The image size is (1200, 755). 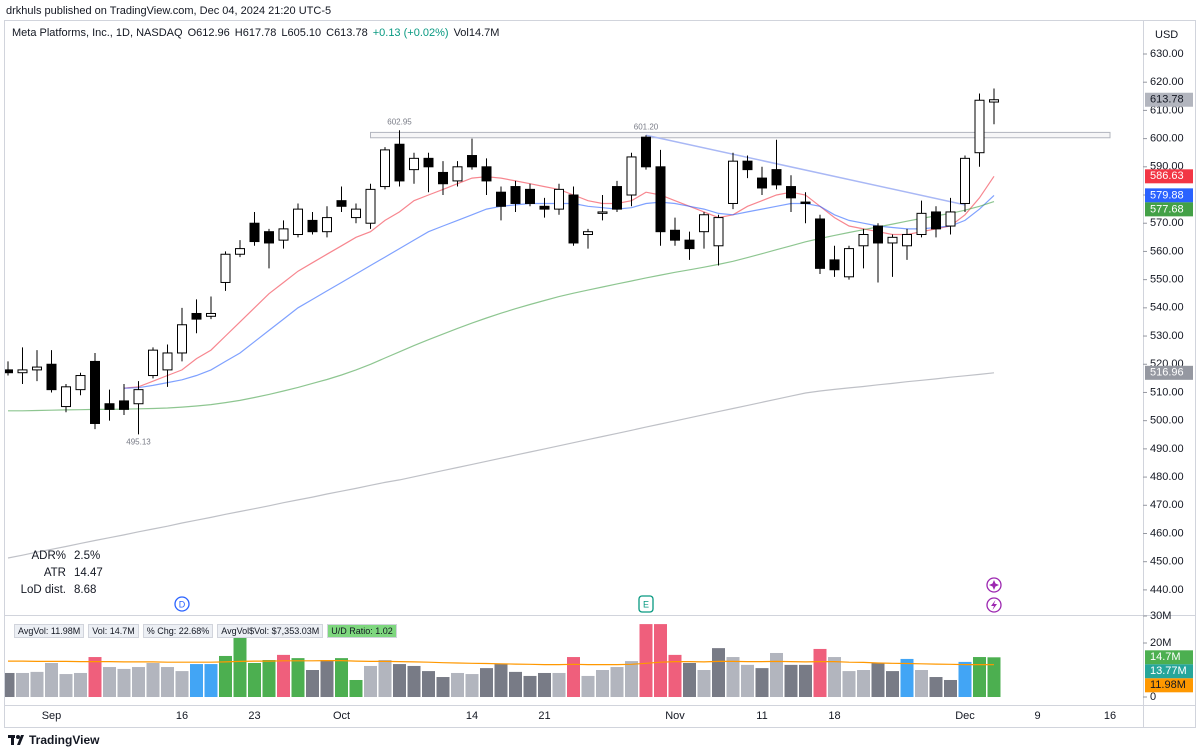 I want to click on ohlc-high: H617.78, so click(x=255, y=33).